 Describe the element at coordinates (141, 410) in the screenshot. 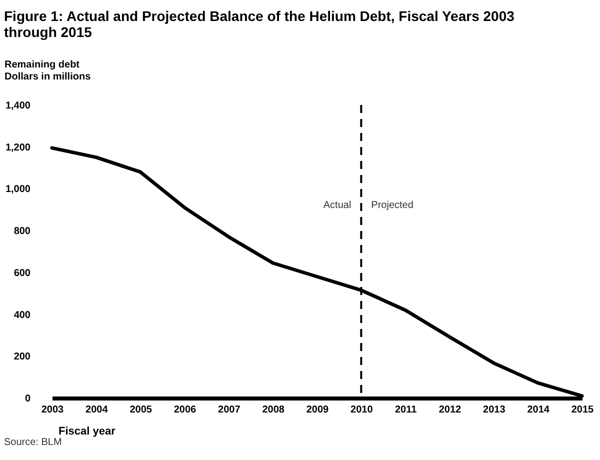

I see `x-tick-label: 2005` at that location.